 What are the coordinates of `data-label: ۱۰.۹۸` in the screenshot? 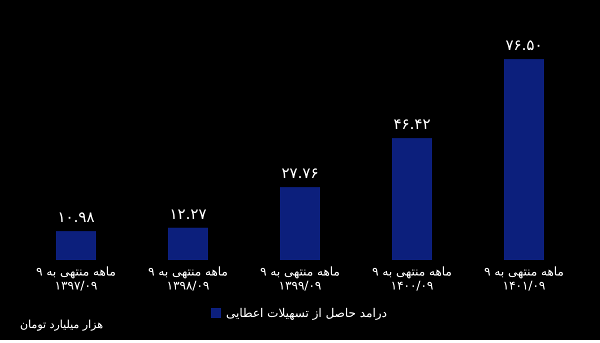 It's located at (76, 217).